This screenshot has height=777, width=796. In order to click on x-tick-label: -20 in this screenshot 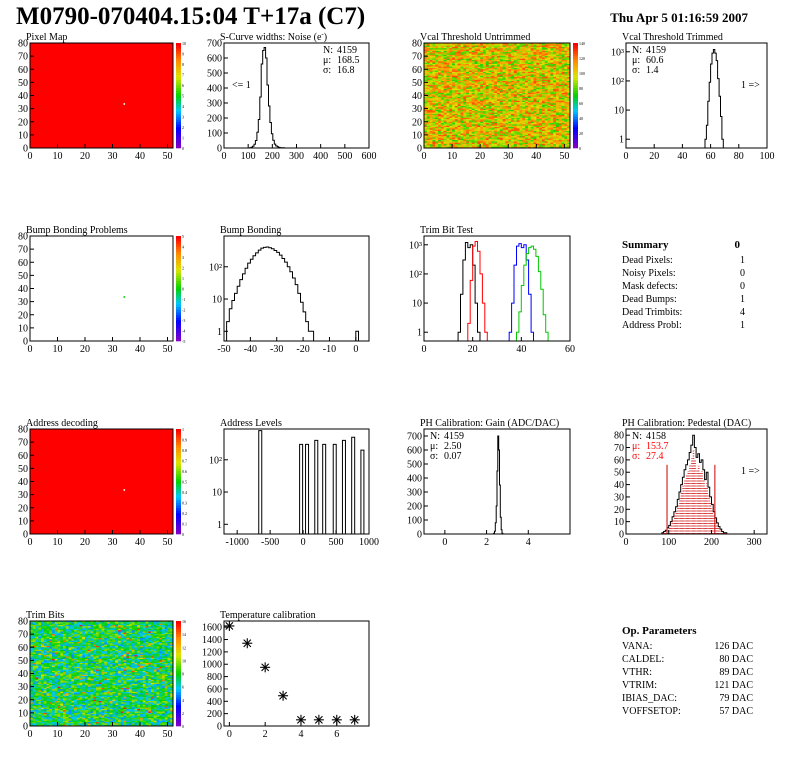, I will do `click(302, 349)`.